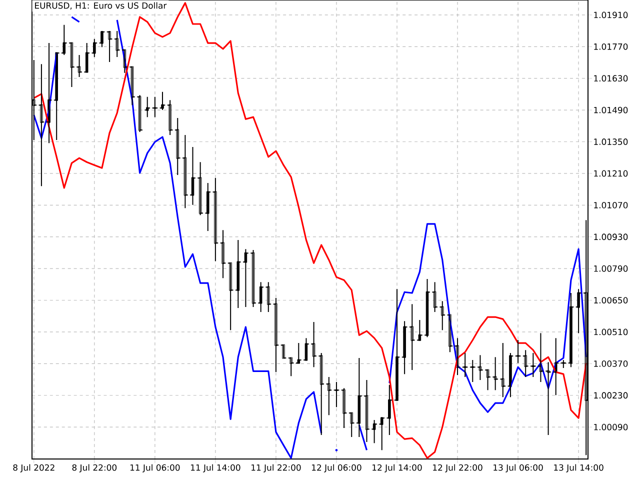  What do you see at coordinates (611, 15) in the screenshot?
I see `y-tick-label: 1.01910` at bounding box center [611, 15].